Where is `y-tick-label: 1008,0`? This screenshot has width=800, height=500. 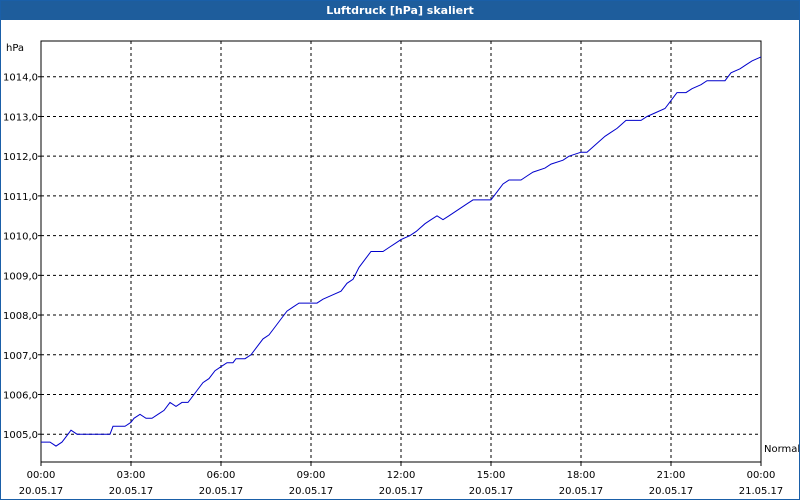
y-tick-label: 1008,0 is located at coordinates (20, 316).